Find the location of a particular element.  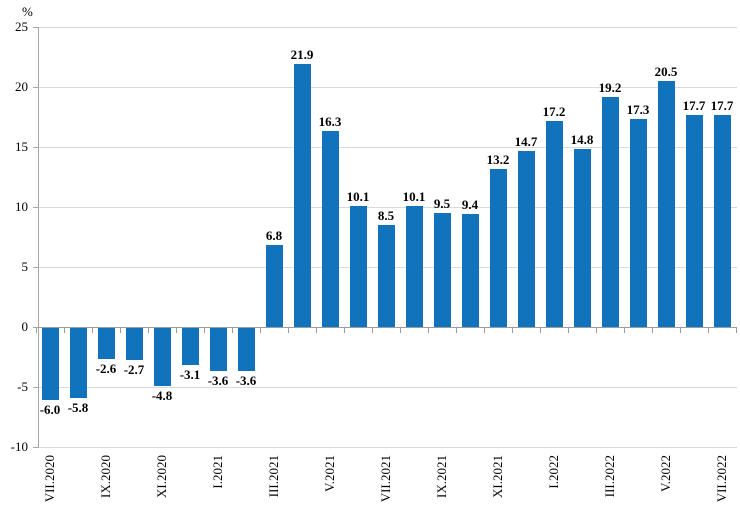

y-axis-tick-label: 0 is located at coordinates (25, 326).